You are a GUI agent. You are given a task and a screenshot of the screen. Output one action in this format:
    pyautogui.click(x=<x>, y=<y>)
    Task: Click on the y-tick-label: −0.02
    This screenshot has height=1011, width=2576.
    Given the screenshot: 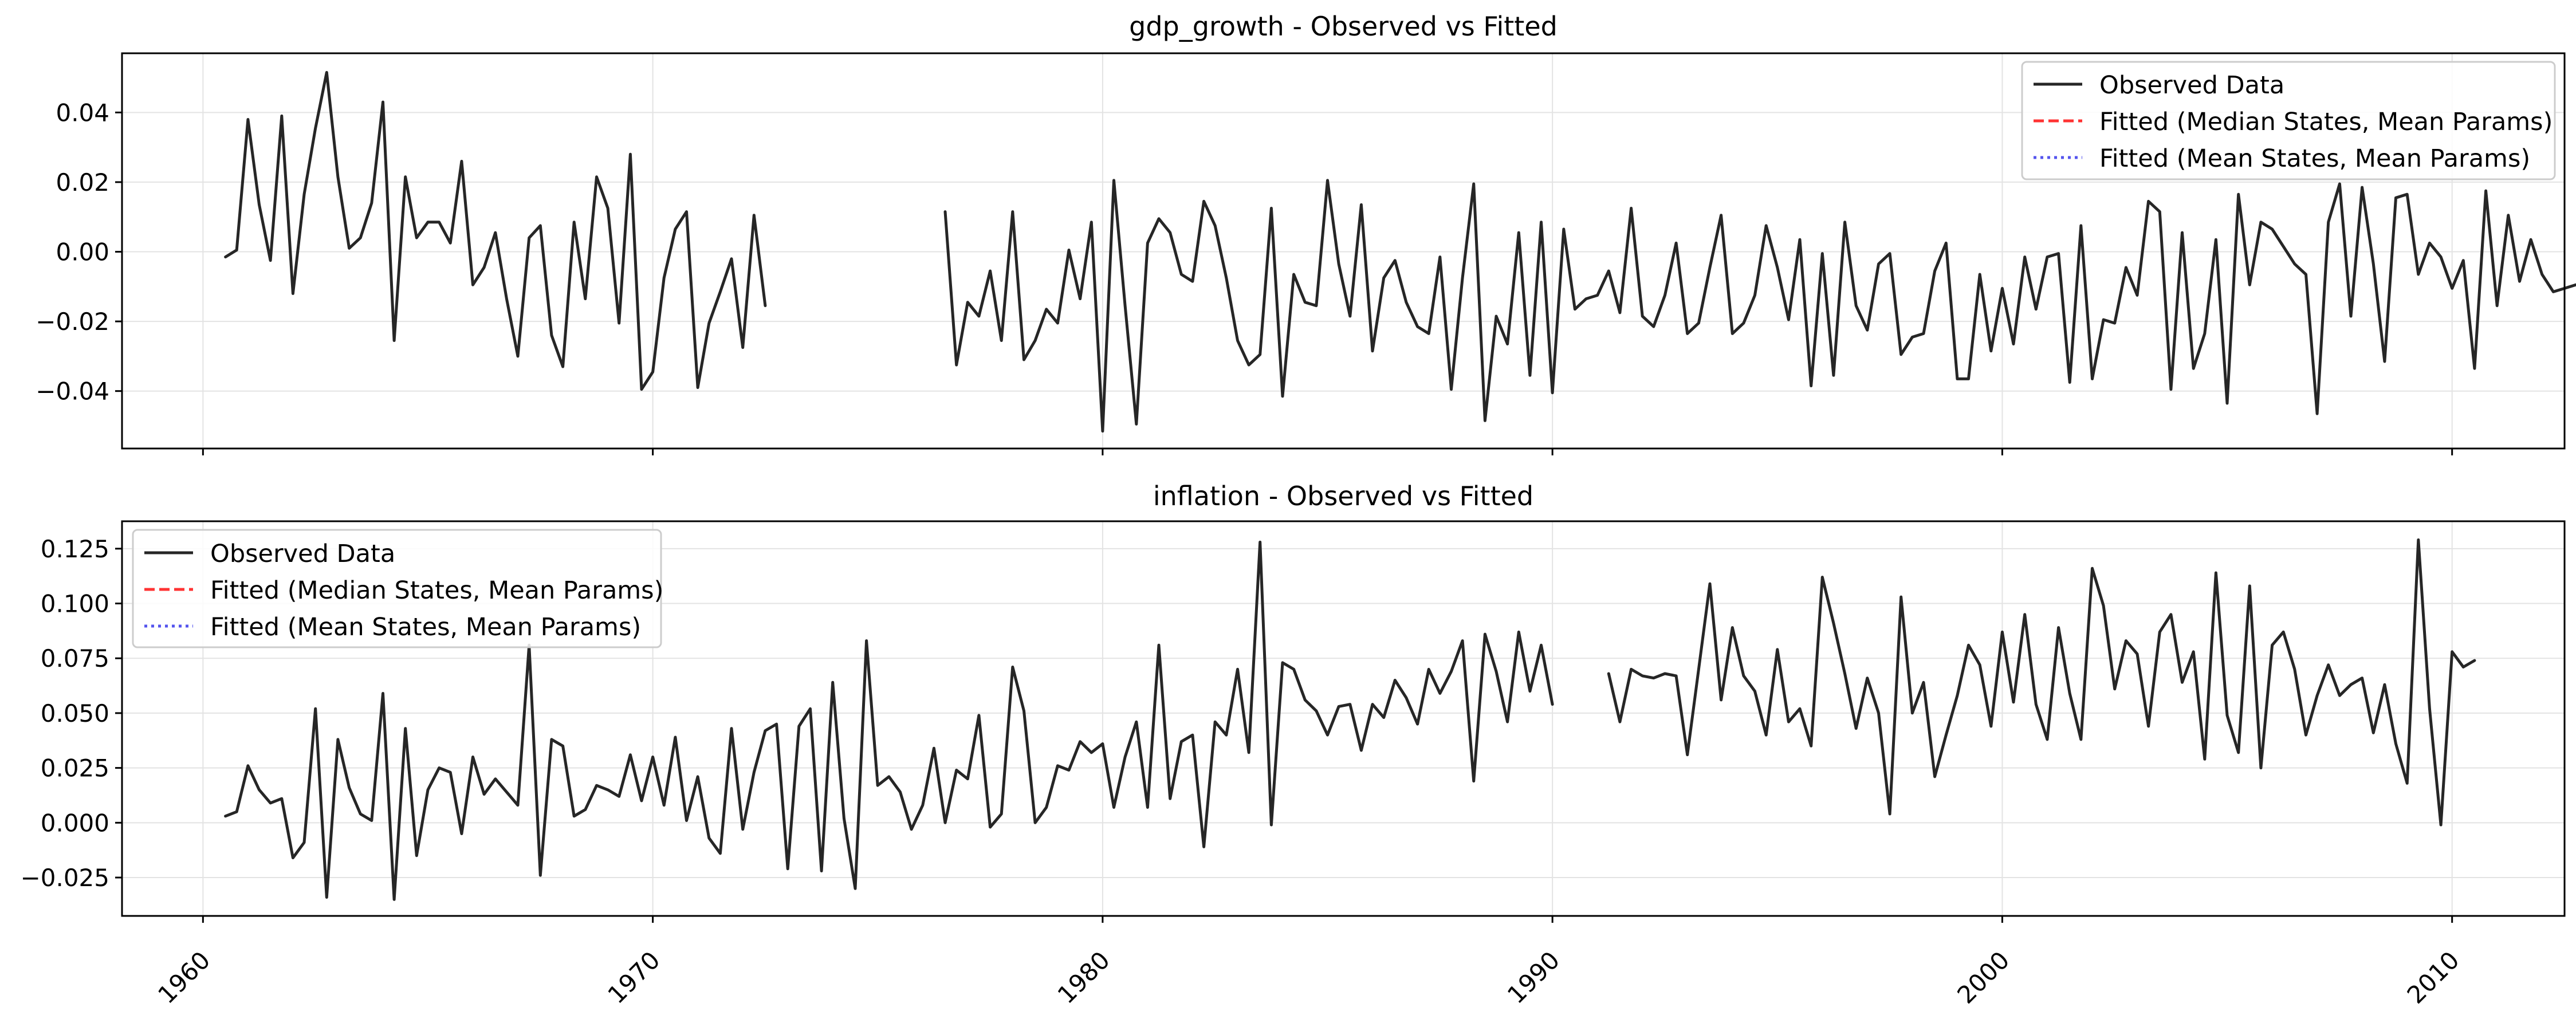 What is the action you would take?
    pyautogui.click(x=72, y=322)
    